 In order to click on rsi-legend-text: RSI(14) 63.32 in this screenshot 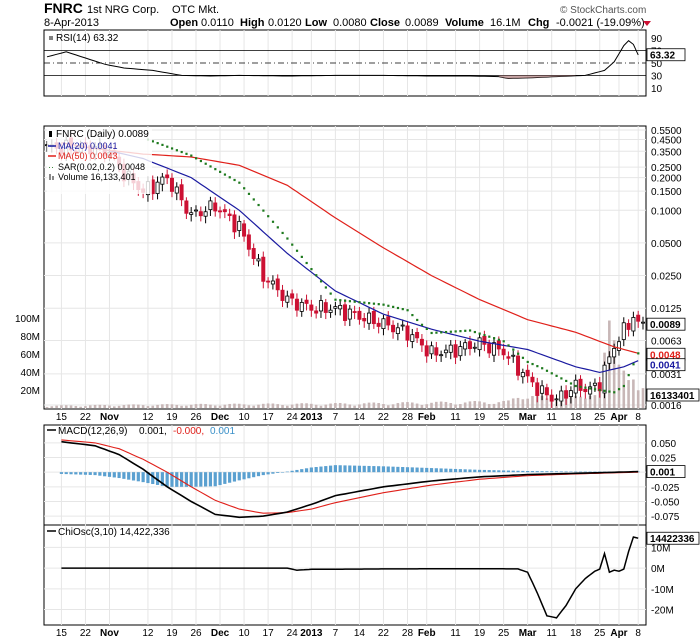, I will do `click(87, 38)`.